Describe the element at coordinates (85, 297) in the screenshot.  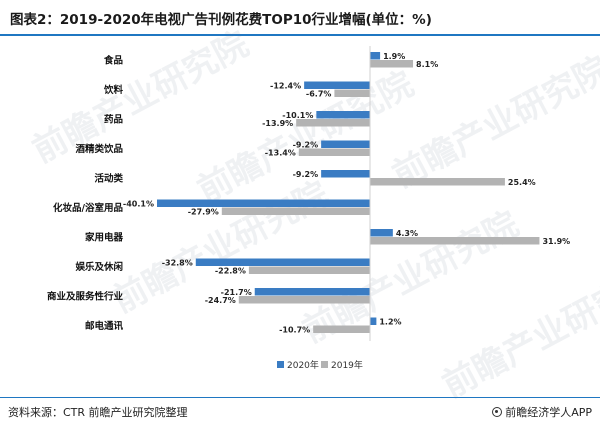
I see `category-label-8: 商业及服务性行业` at that location.